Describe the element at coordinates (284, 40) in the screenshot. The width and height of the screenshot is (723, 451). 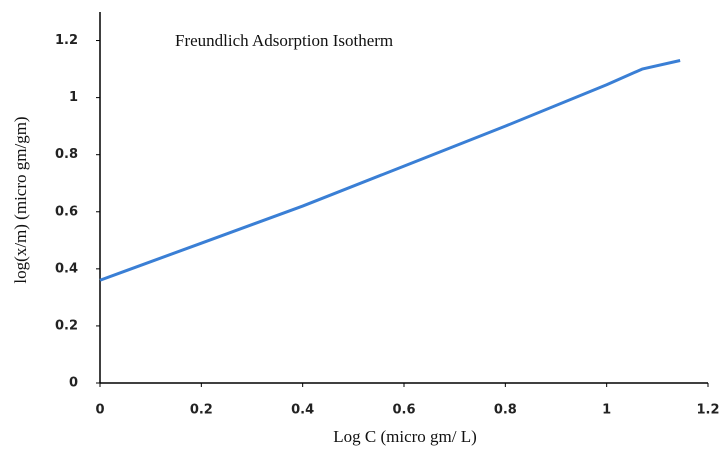
I see `chart-title: Freundlich Adsorption Isotherm` at that location.